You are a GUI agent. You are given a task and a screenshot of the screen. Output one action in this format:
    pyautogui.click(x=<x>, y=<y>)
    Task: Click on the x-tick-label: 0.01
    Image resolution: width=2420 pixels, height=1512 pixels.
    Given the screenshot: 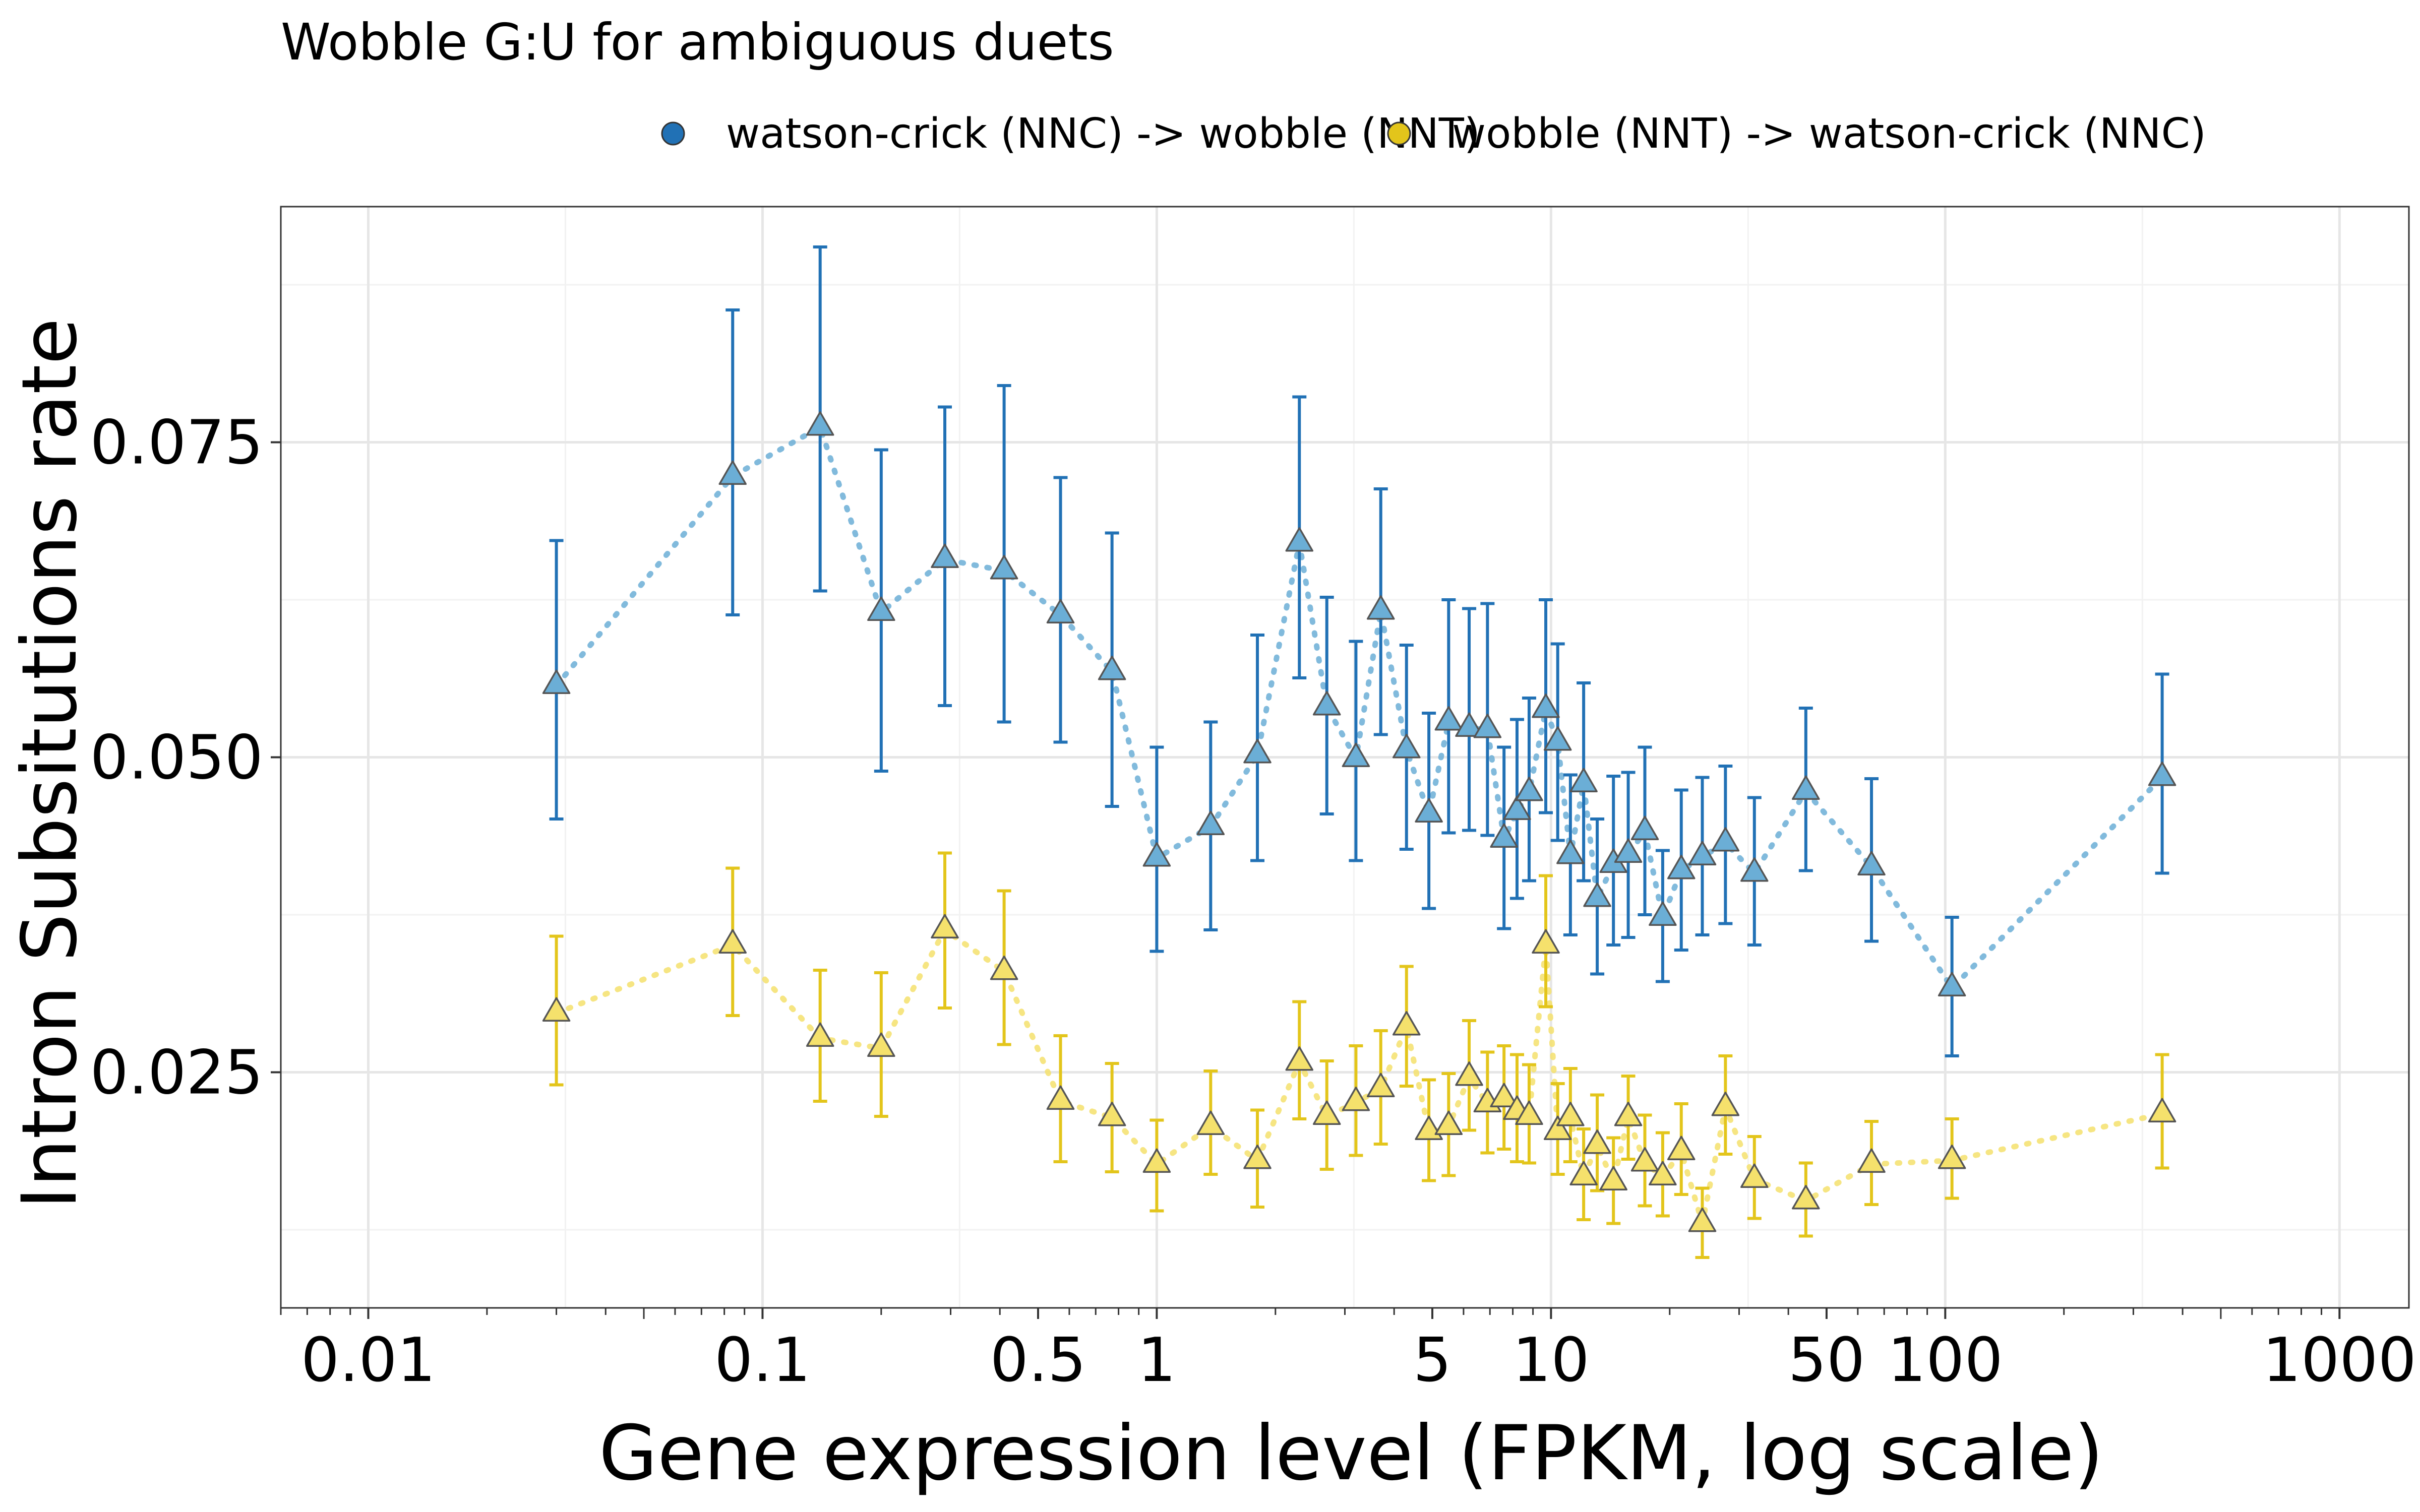 What is the action you would take?
    pyautogui.click(x=368, y=1361)
    